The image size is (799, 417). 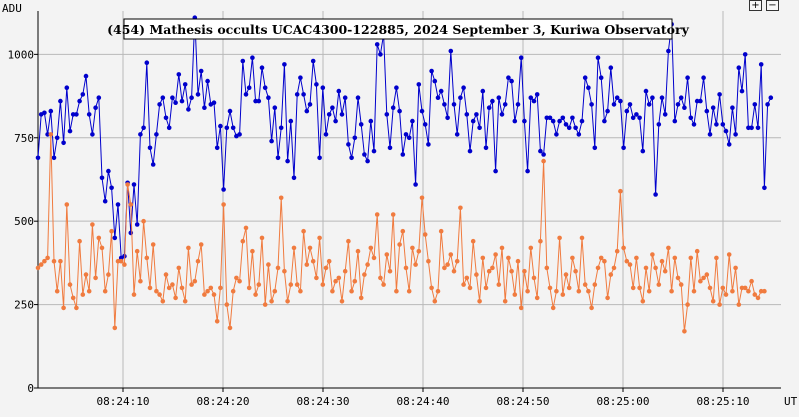 I want to click on zoom-out-button: −, so click(x=772, y=5).